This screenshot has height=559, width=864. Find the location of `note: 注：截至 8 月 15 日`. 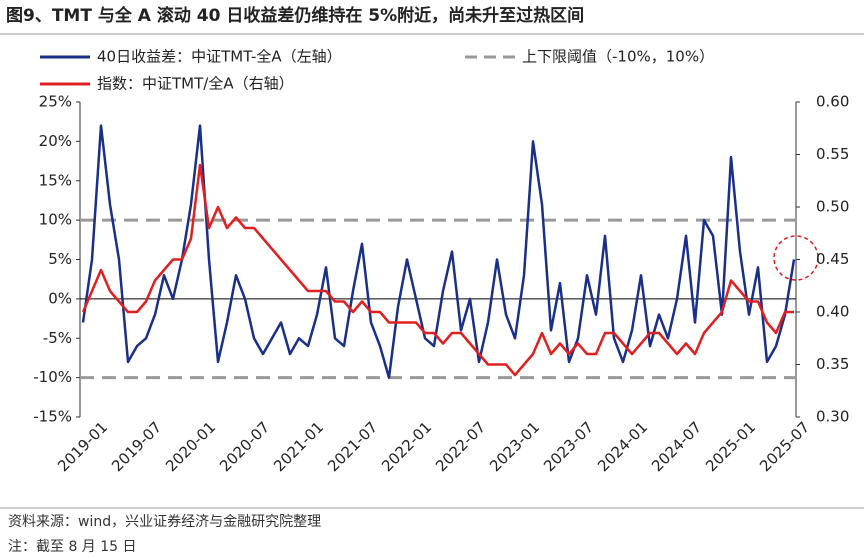

note: 注：截至 8 月 15 日 is located at coordinates (72, 547).